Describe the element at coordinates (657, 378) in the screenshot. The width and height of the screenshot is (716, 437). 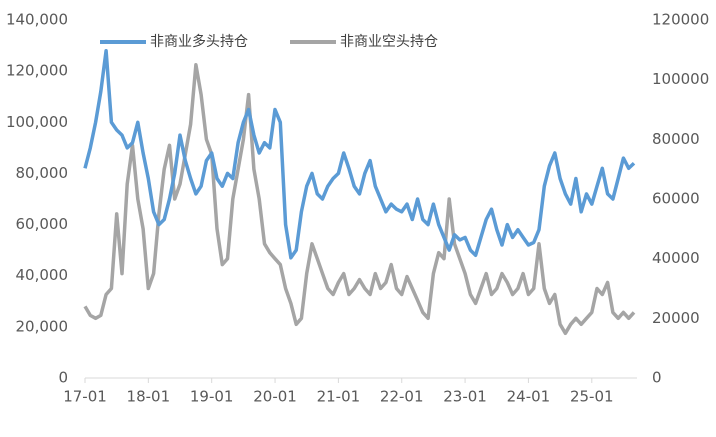
I see `y2-tick-label: 0` at that location.